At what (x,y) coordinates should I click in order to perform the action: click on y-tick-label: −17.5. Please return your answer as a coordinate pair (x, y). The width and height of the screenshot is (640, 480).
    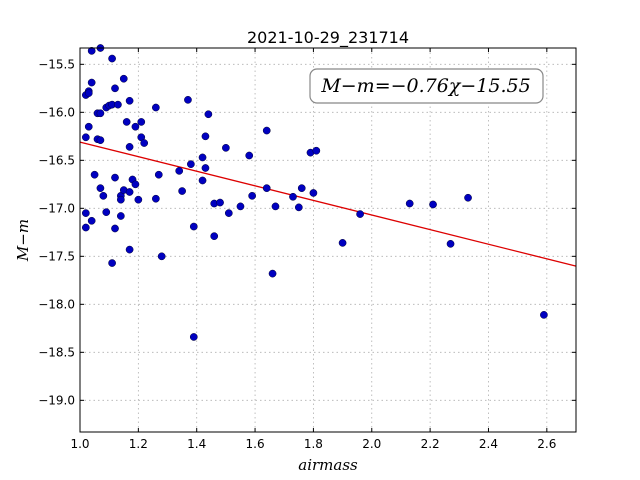
    Looking at the image, I should click on (56, 256).